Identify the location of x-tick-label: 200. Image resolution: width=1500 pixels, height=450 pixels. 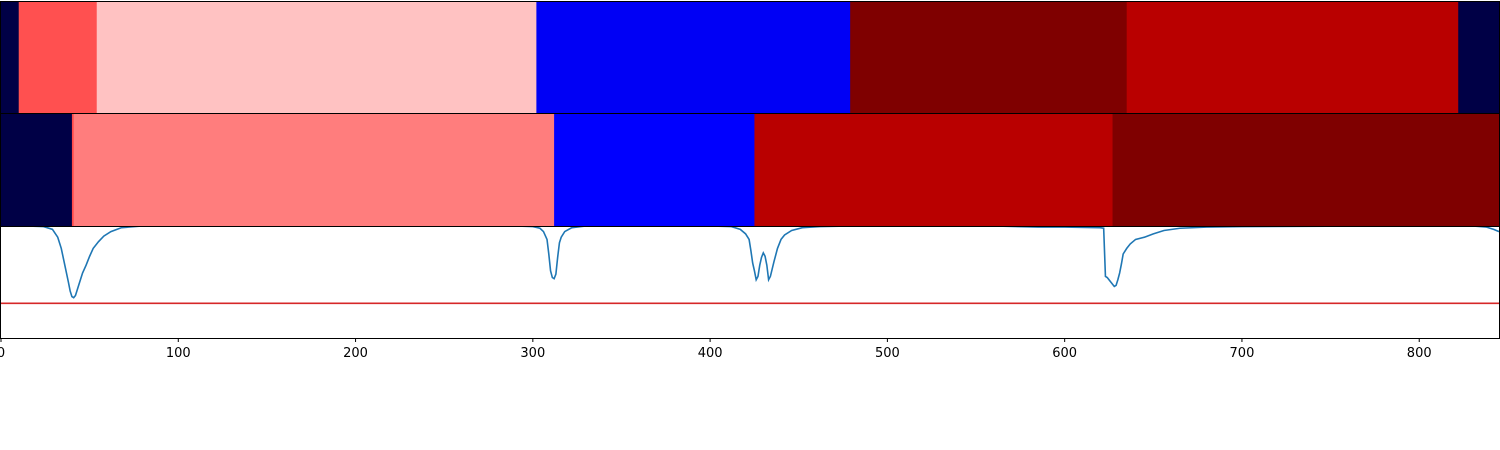
(355, 353).